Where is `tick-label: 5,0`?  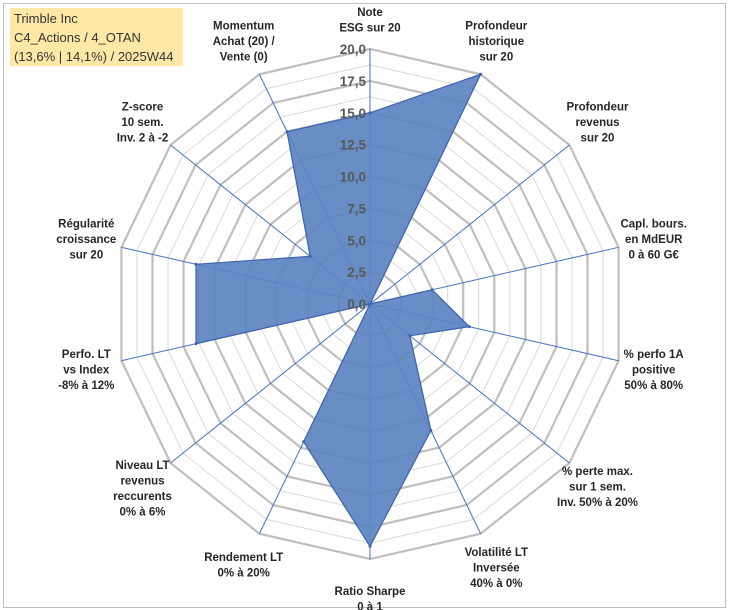
tick-label: 5,0 is located at coordinates (356, 240).